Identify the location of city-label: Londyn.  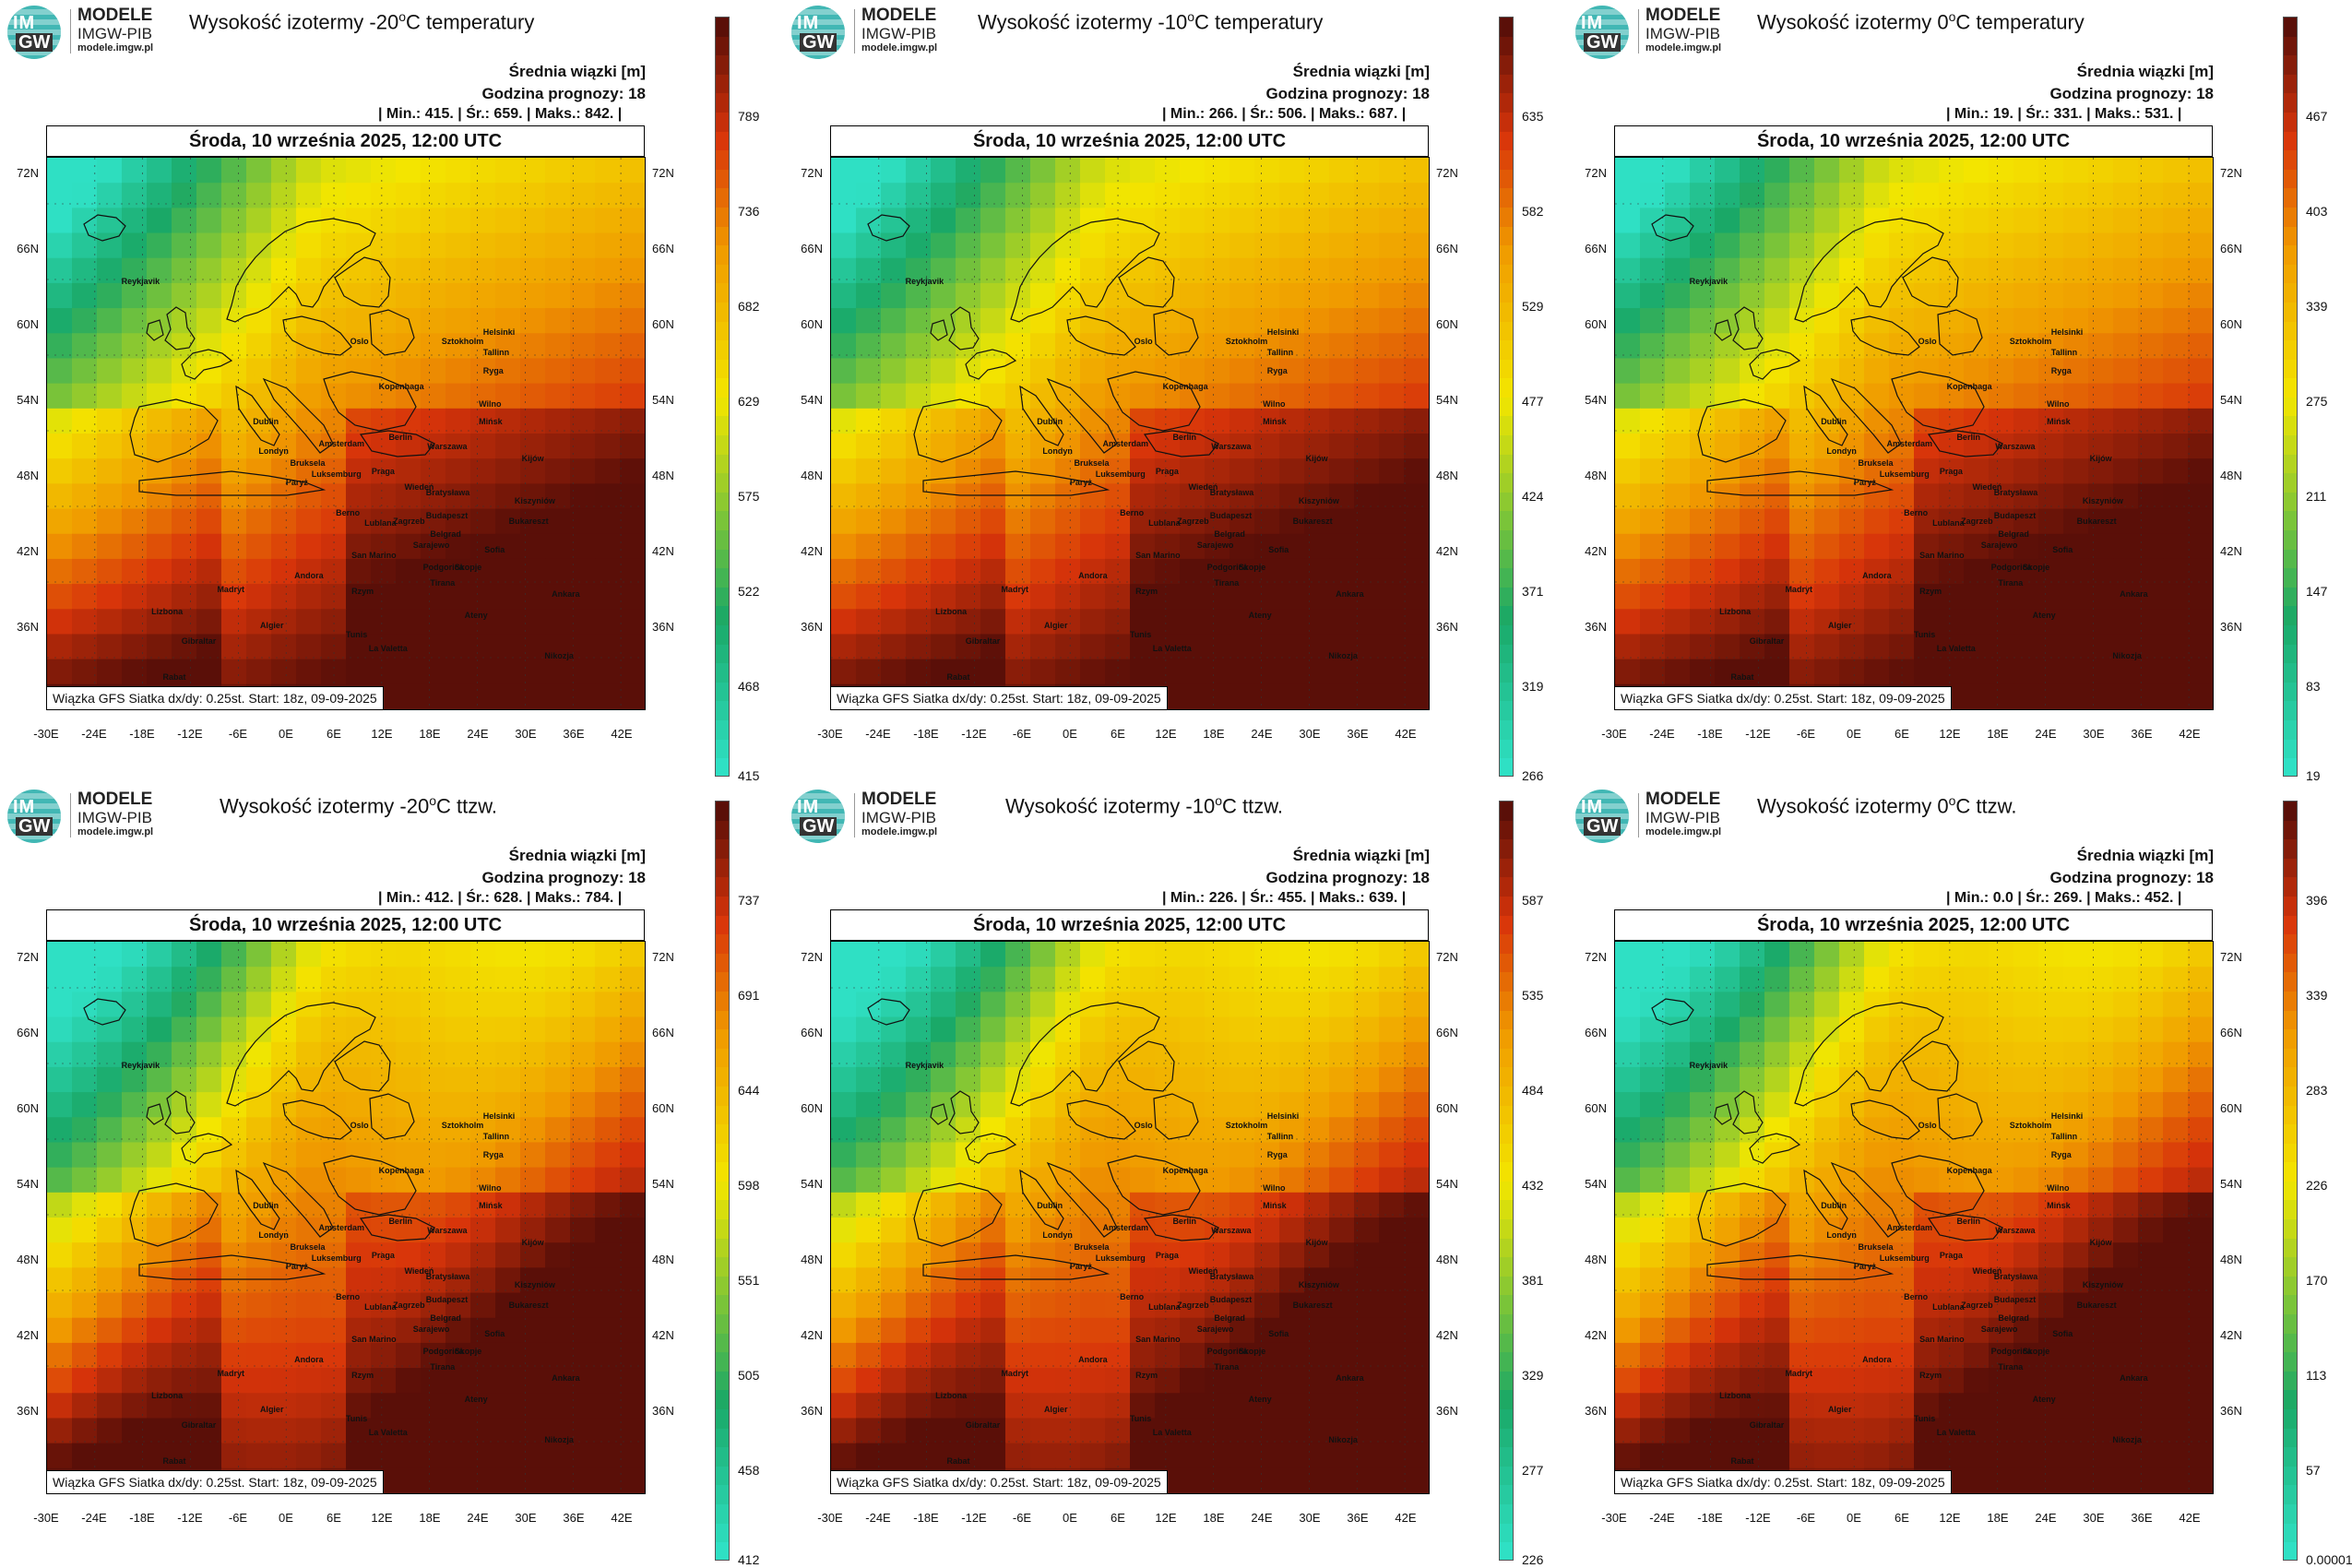
(1841, 451).